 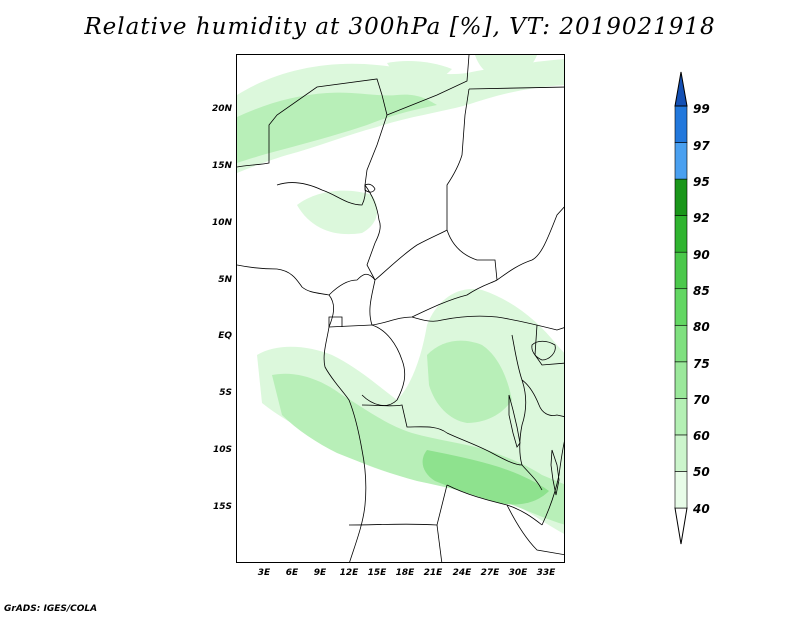 What do you see at coordinates (681, 89) in the screenshot?
I see `colorbar-top-arrow` at bounding box center [681, 89].